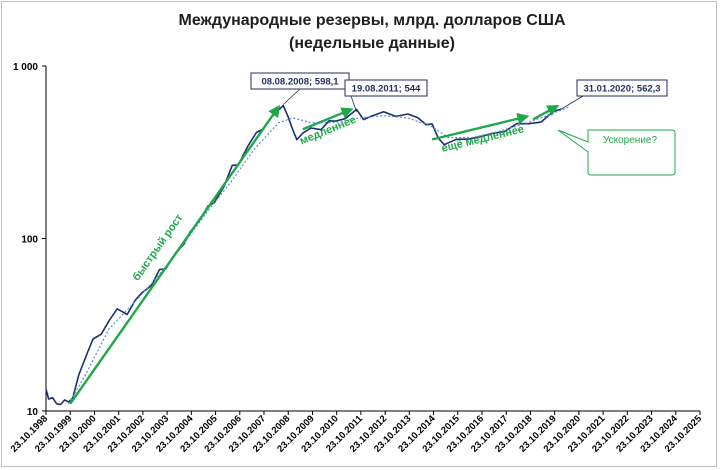 The height and width of the screenshot is (470, 720). Describe the element at coordinates (29, 240) in the screenshot. I see `y-tick-label: 100` at that location.